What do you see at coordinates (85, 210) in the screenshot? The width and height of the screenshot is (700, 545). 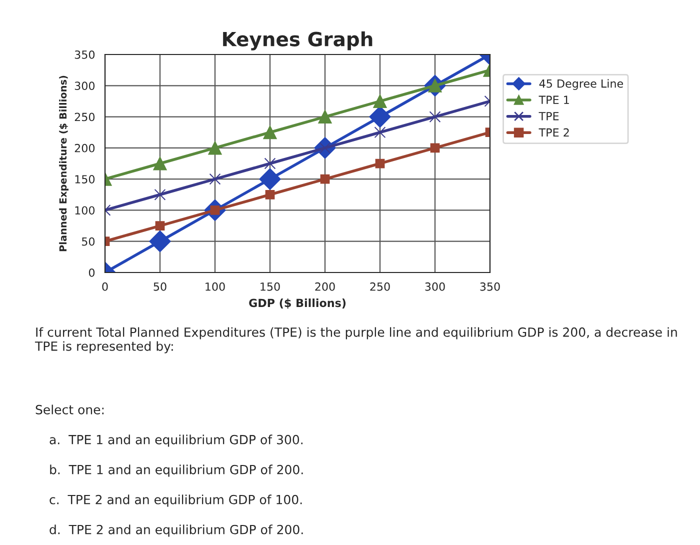 I see `y-tick-label: 100` at bounding box center [85, 210].